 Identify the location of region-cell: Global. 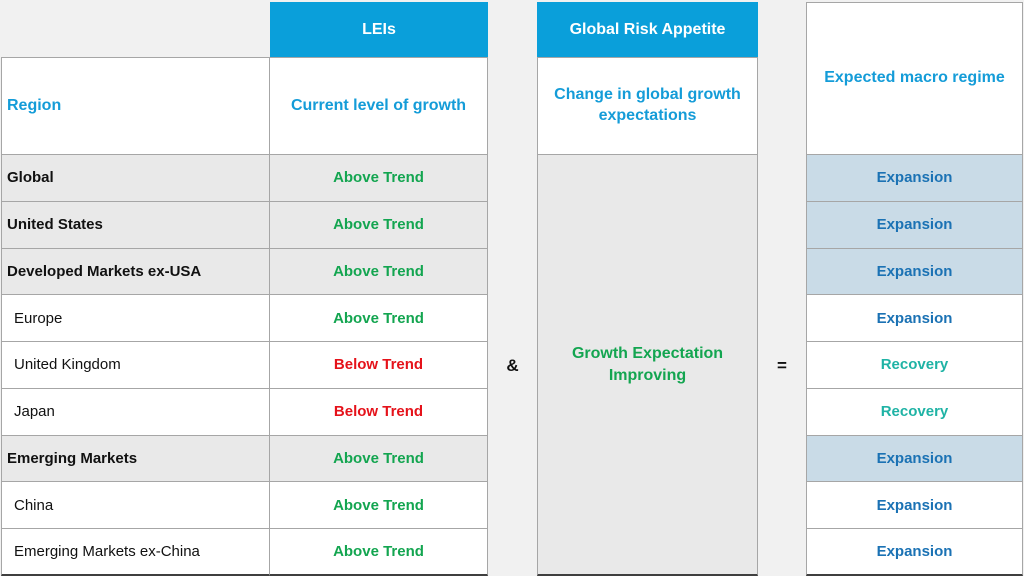
(135, 178).